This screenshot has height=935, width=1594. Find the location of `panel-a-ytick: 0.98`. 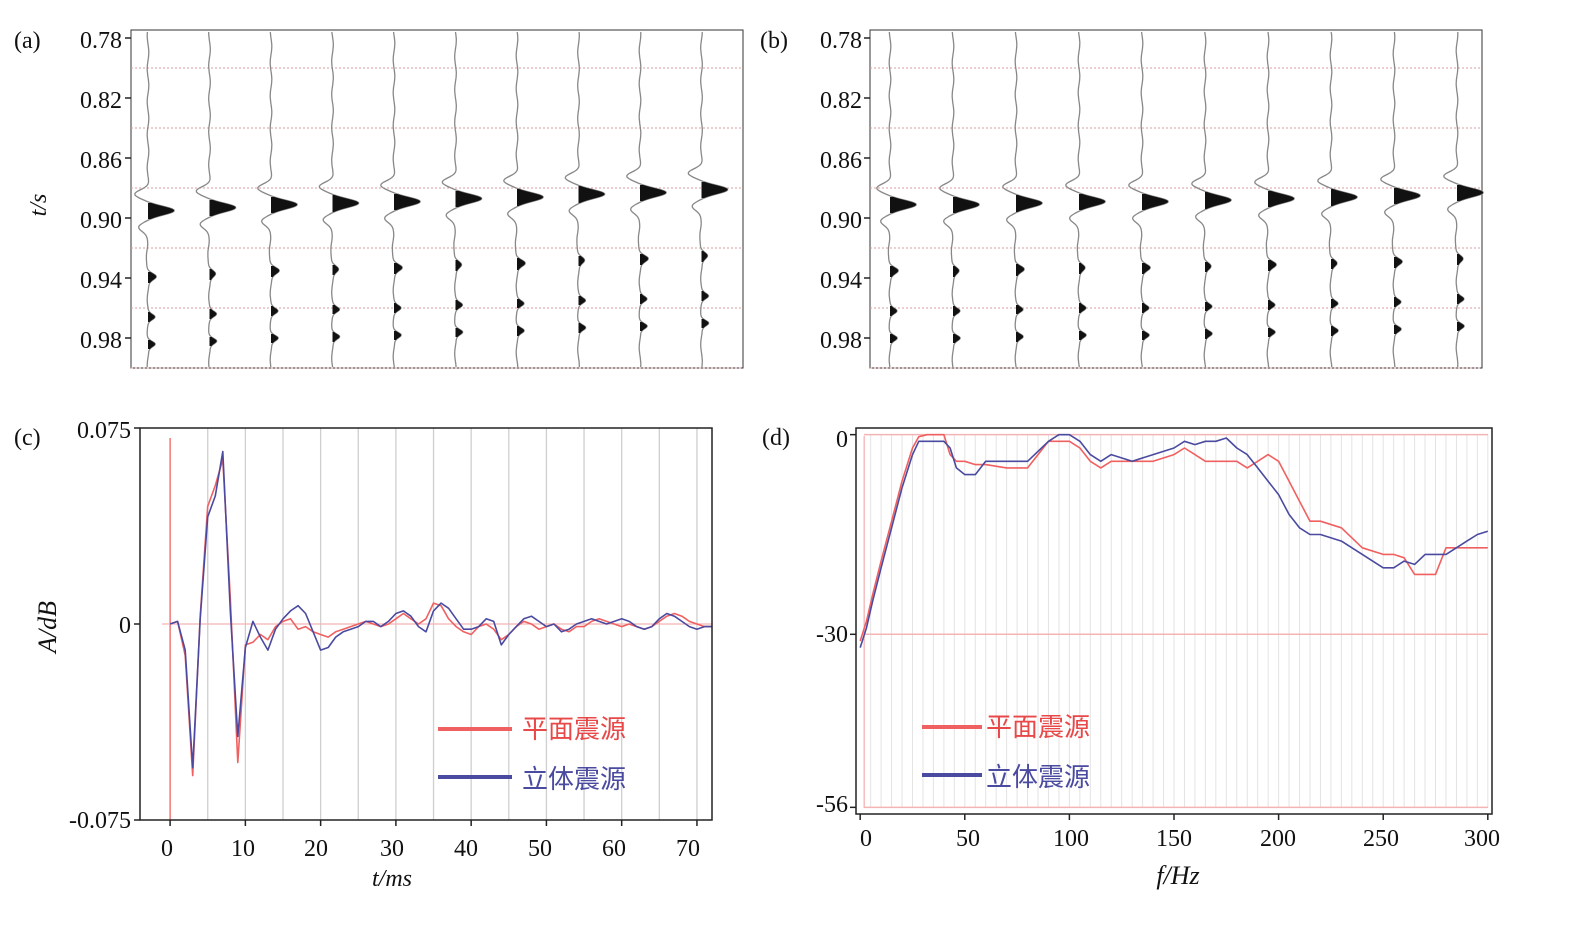

panel-a-ytick: 0.98 is located at coordinates (101, 341).